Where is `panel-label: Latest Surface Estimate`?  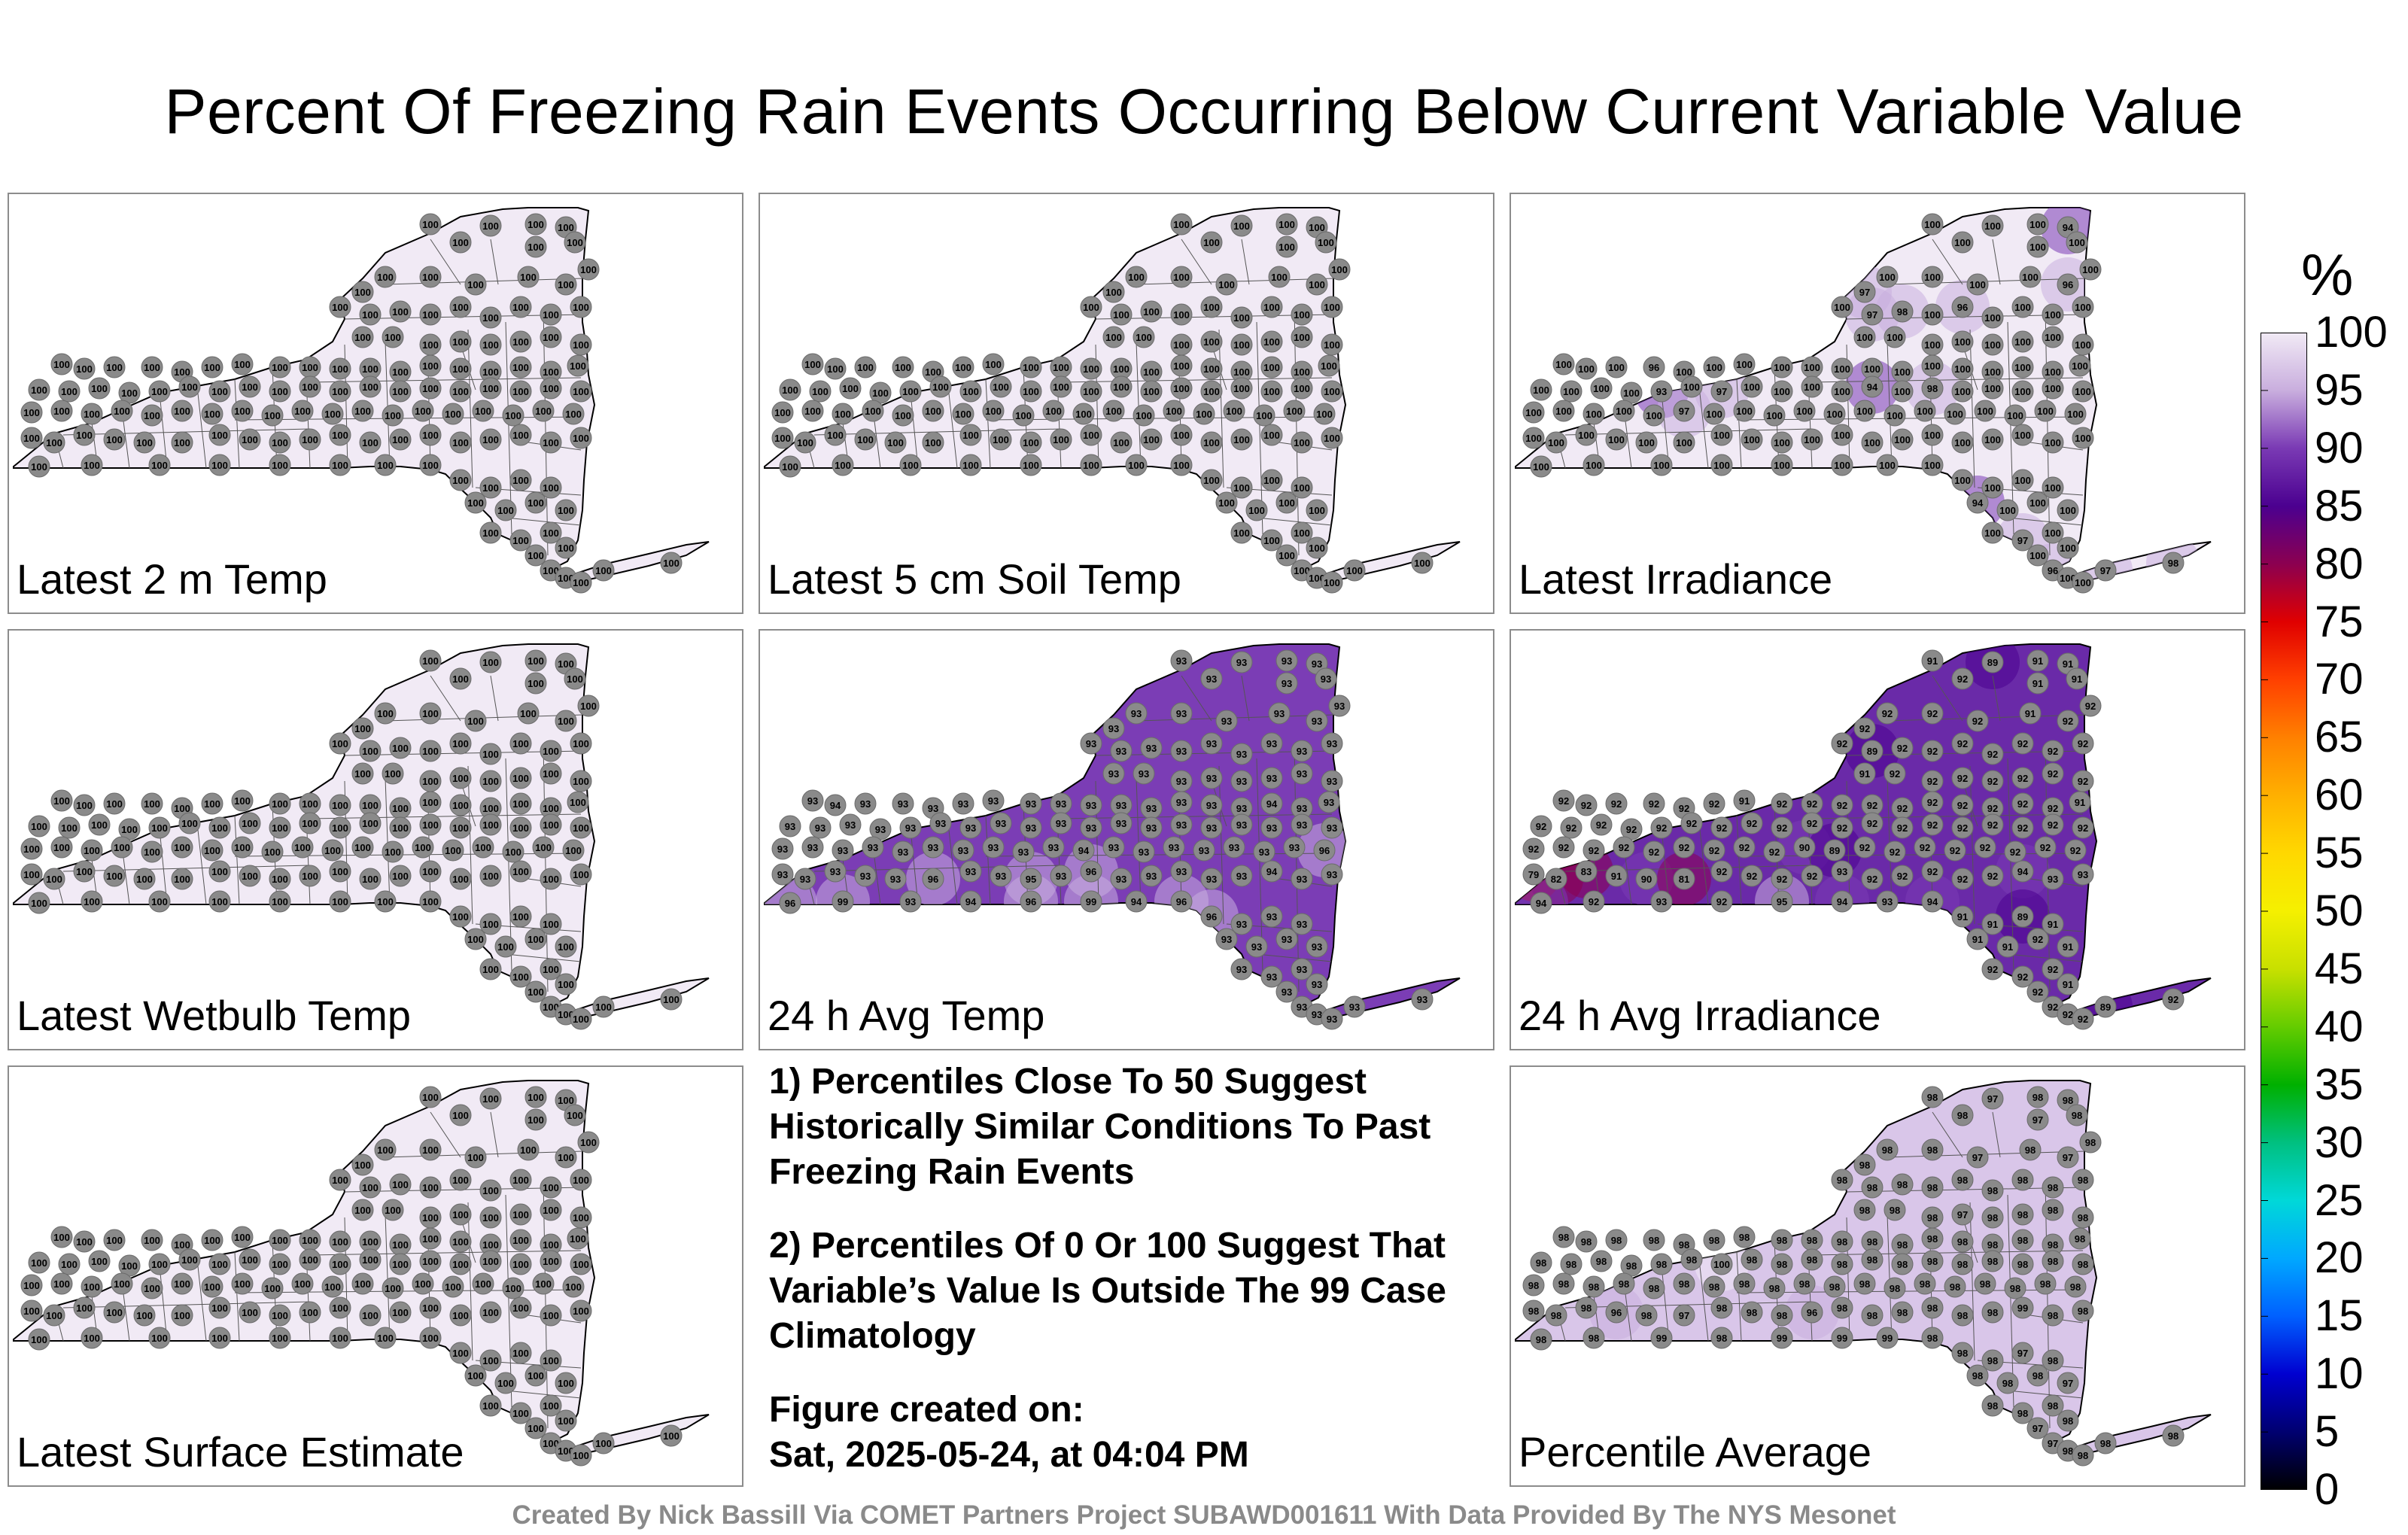
panel-label: Latest Surface Estimate is located at coordinates (240, 1452).